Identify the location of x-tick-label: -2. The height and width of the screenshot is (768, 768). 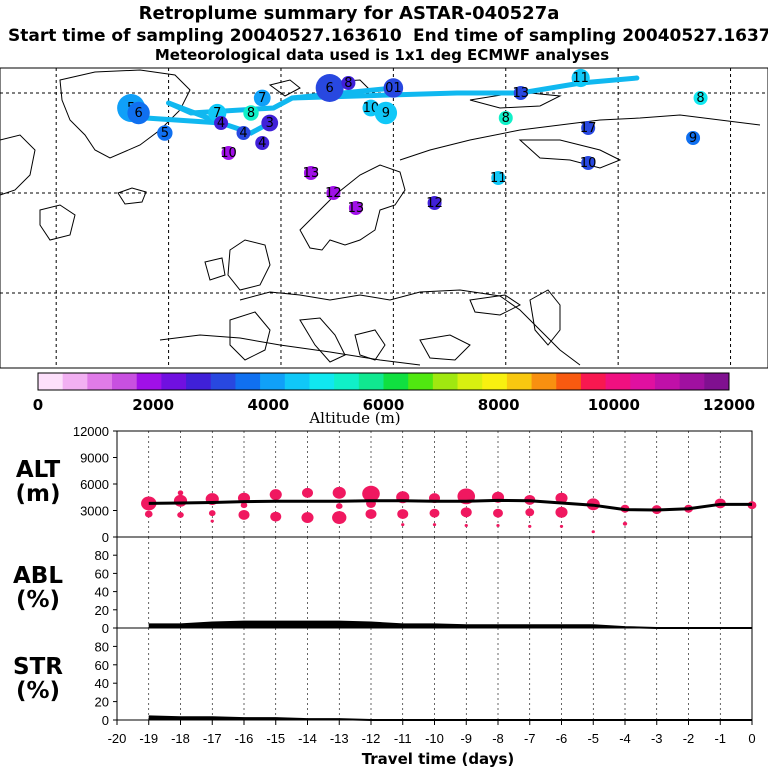
(689, 738).